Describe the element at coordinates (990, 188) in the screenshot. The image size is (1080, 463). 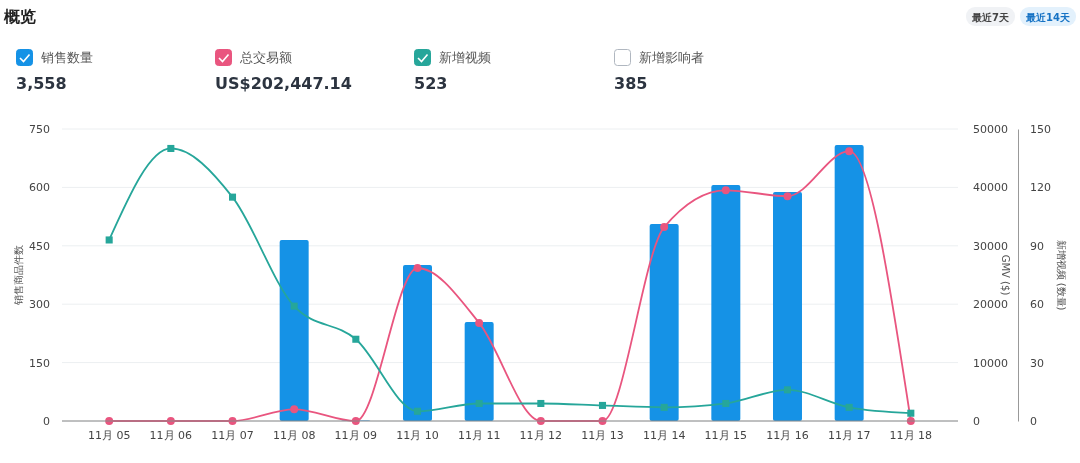
I see `y2-tick-label: 40000` at that location.